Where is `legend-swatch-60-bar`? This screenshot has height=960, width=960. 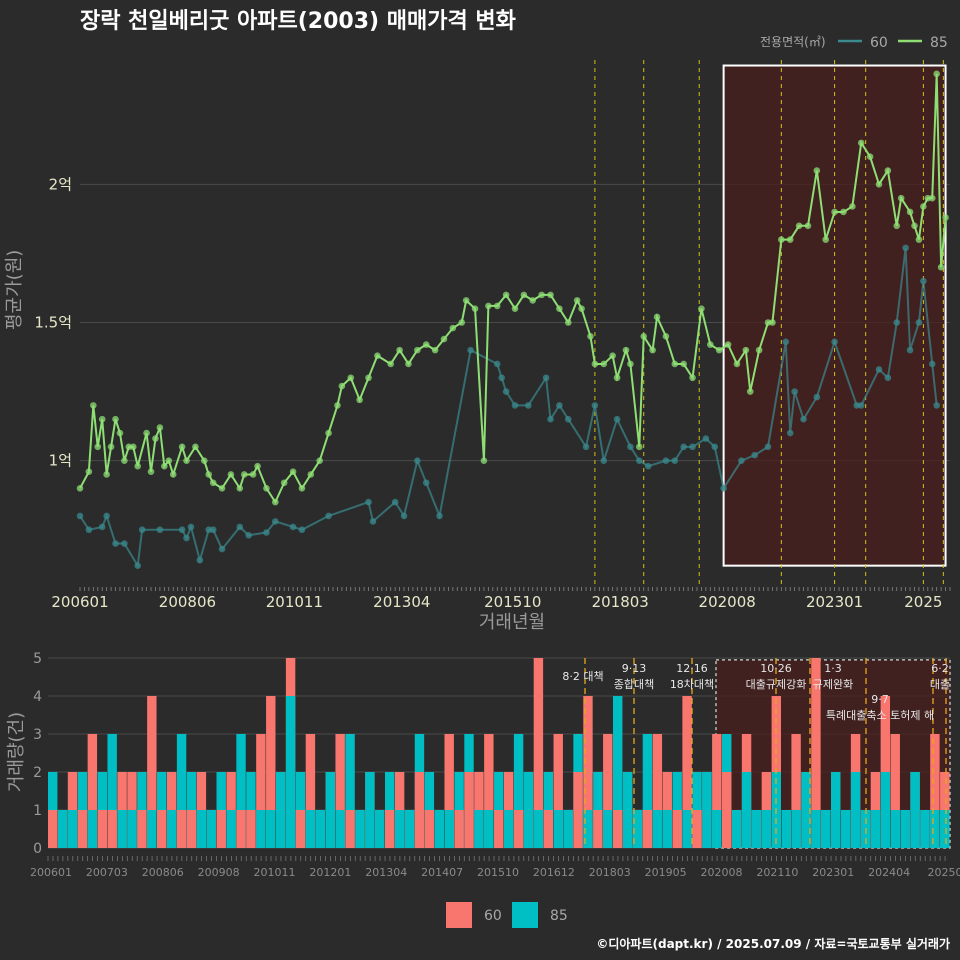 legend-swatch-60-bar is located at coordinates (459, 915).